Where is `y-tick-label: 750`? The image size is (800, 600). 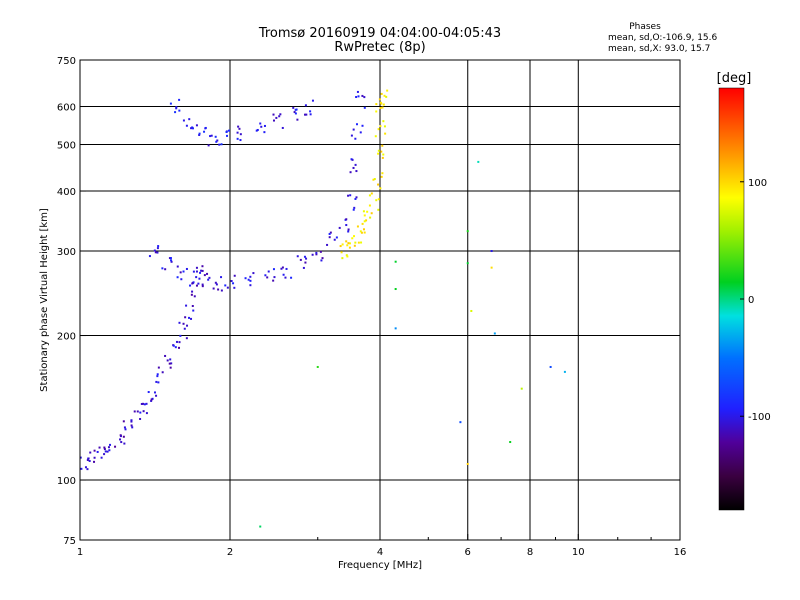
y-tick-label: 750 is located at coordinates (66, 61).